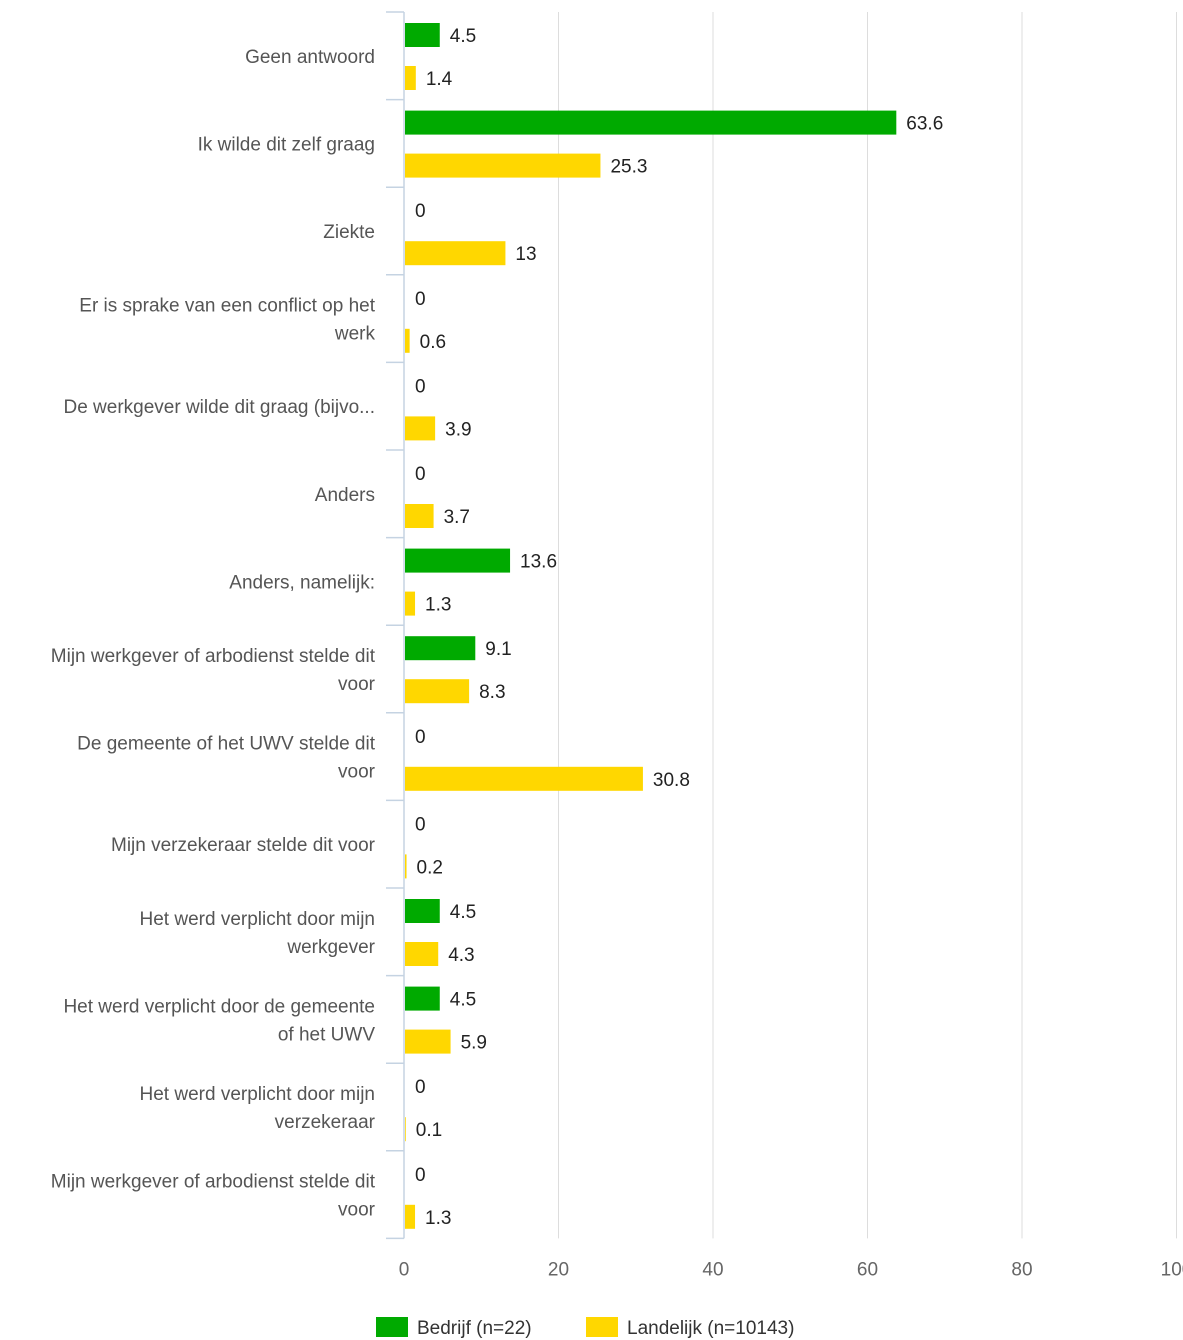  Describe the element at coordinates (325, 1122) in the screenshot. I see `category-label: verzekeraar` at that location.